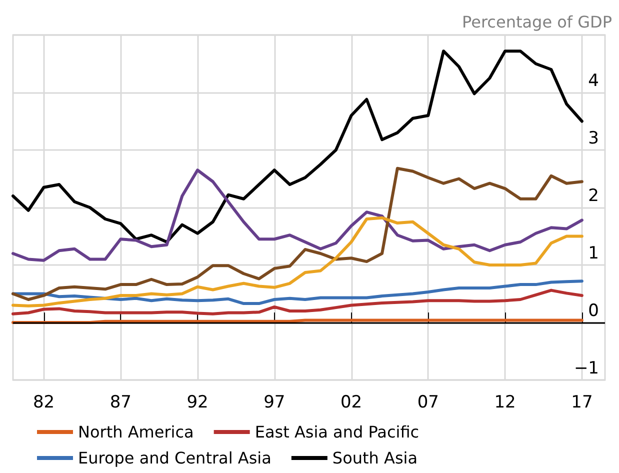  Describe the element at coordinates (197, 402) in the screenshot. I see `x-tick-label: 92` at that location.